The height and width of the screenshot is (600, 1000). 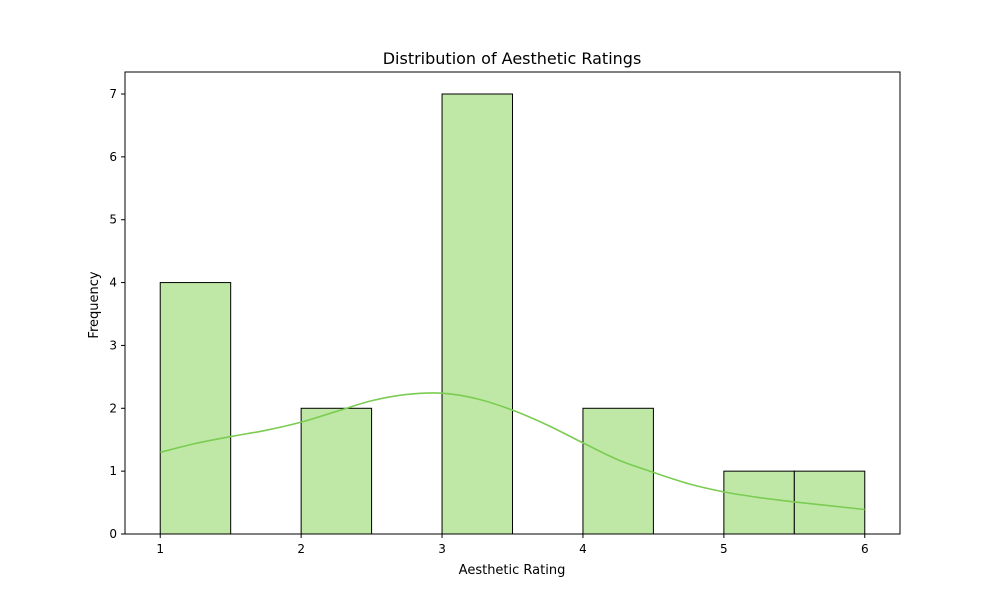 I want to click on x-tick-label: 2, so click(x=301, y=549).